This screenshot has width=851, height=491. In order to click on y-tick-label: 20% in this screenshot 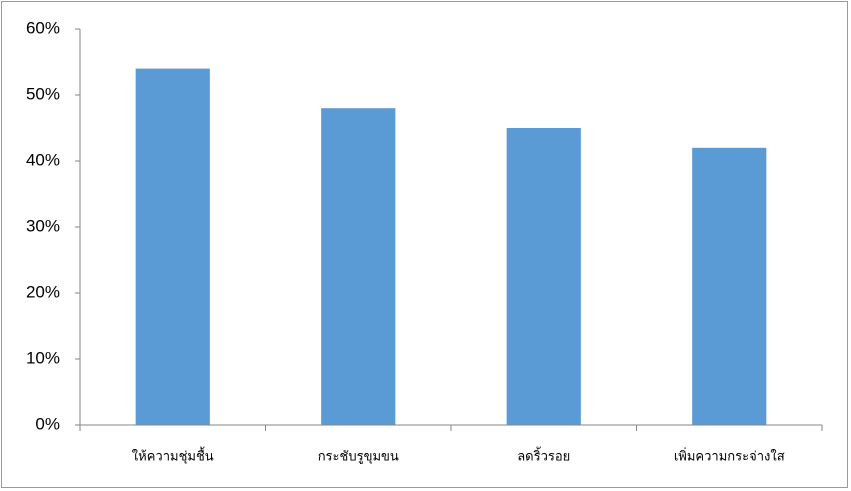, I will do `click(43, 291)`.